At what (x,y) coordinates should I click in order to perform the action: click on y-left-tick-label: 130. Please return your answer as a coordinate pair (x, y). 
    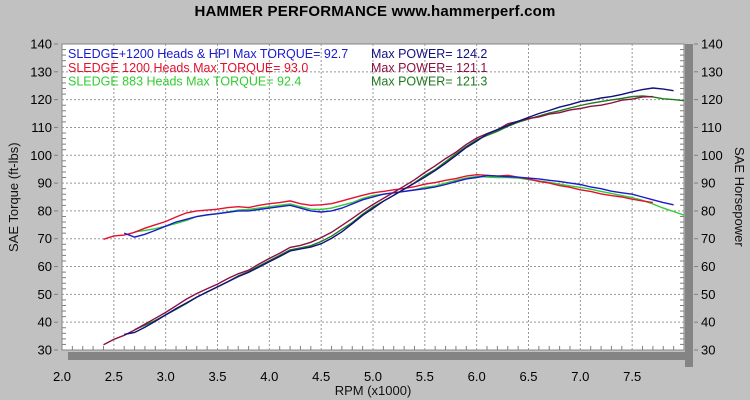
    Looking at the image, I should click on (41, 71).